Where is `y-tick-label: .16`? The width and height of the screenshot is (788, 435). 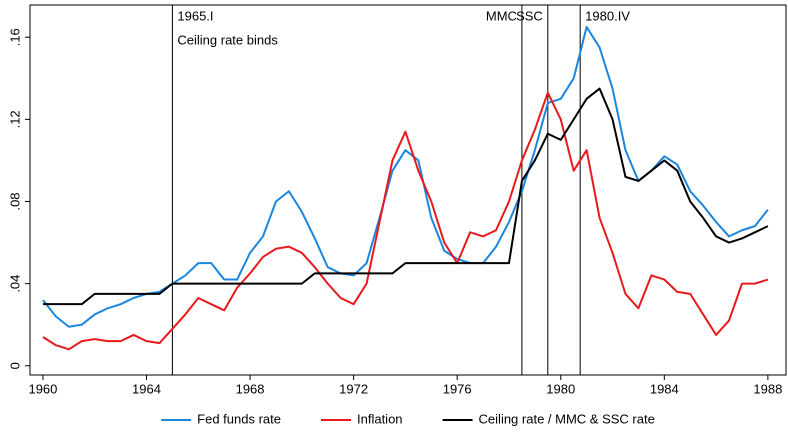
y-tick-label: .16 is located at coordinates (14, 37).